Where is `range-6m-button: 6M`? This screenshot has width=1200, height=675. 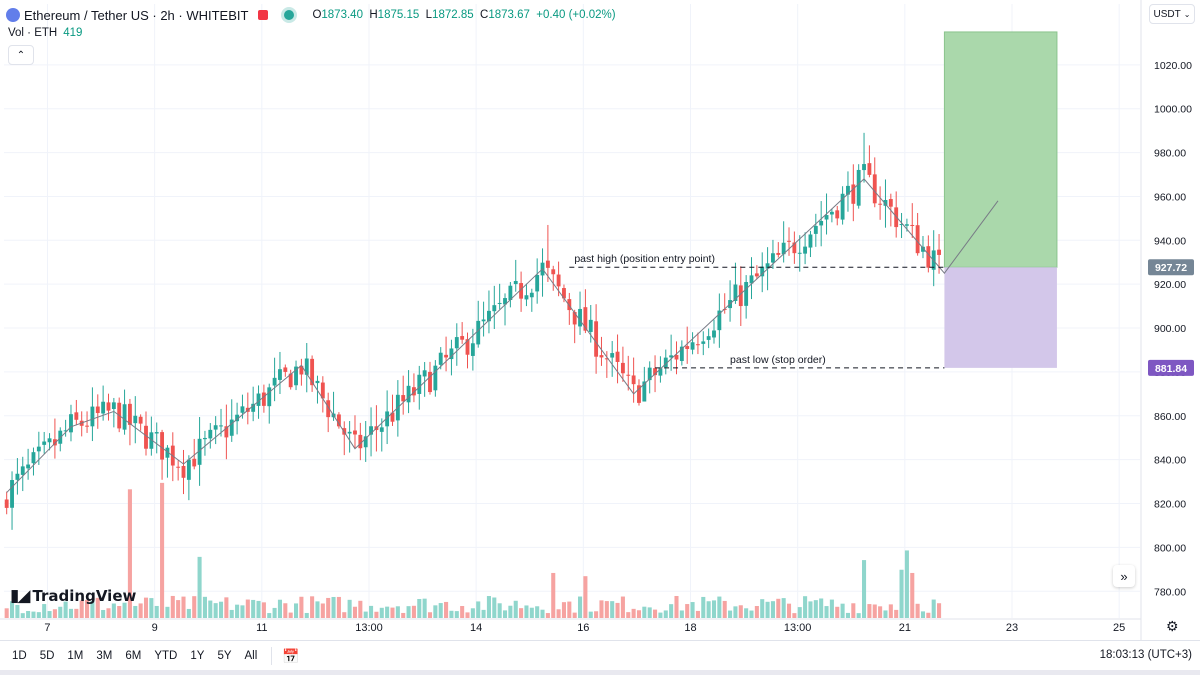 range-6m-button: 6M is located at coordinates (133, 656).